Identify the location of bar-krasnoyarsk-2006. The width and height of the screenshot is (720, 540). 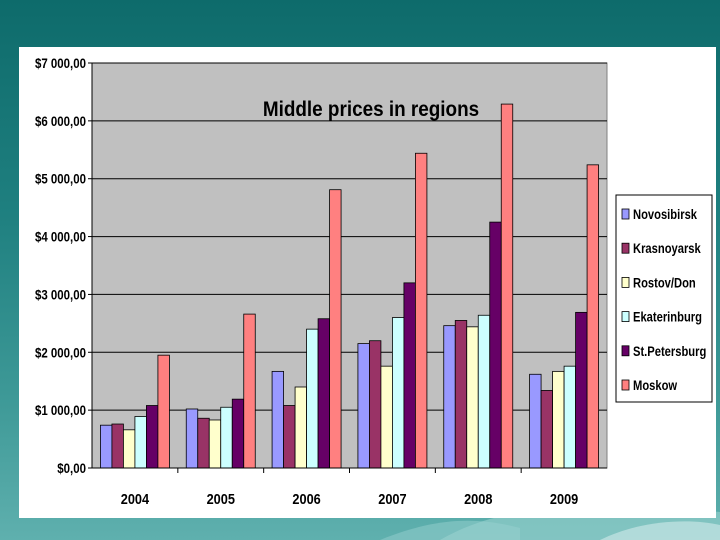
(289, 437).